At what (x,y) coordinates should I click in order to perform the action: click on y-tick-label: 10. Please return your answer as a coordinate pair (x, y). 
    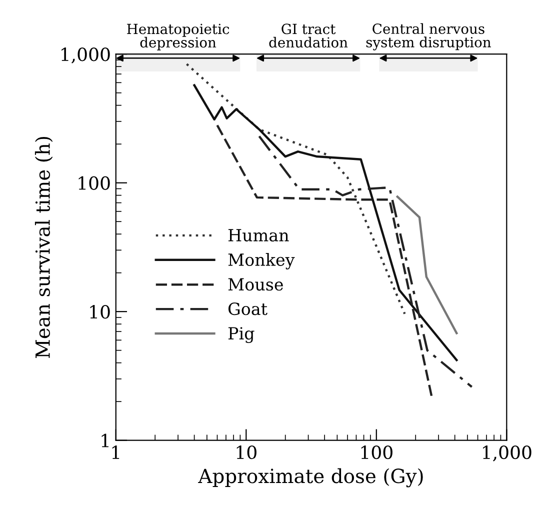
    Looking at the image, I should click on (100, 312).